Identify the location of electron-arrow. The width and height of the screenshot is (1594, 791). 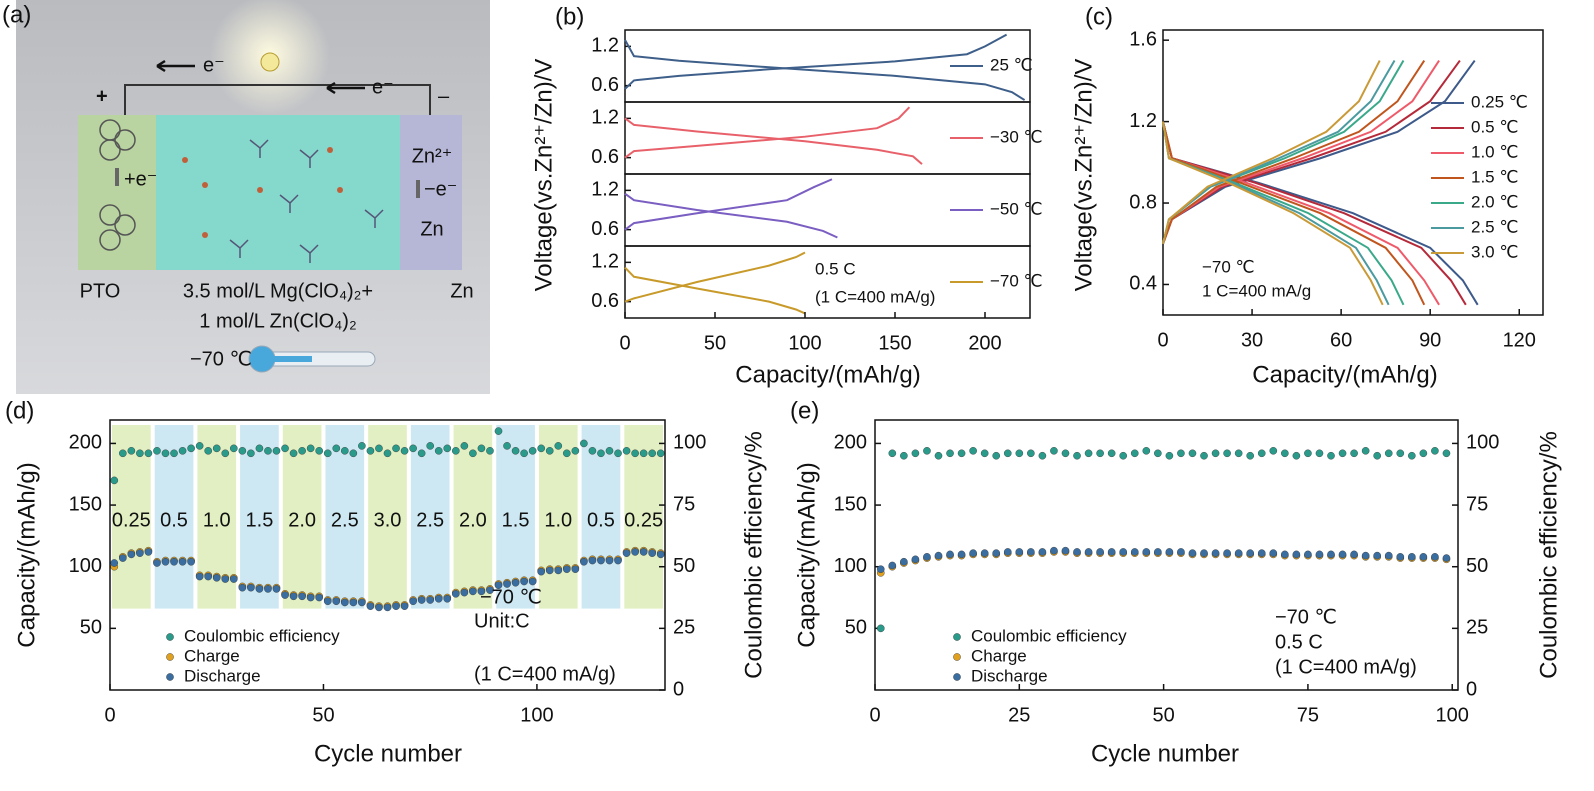
(175, 66).